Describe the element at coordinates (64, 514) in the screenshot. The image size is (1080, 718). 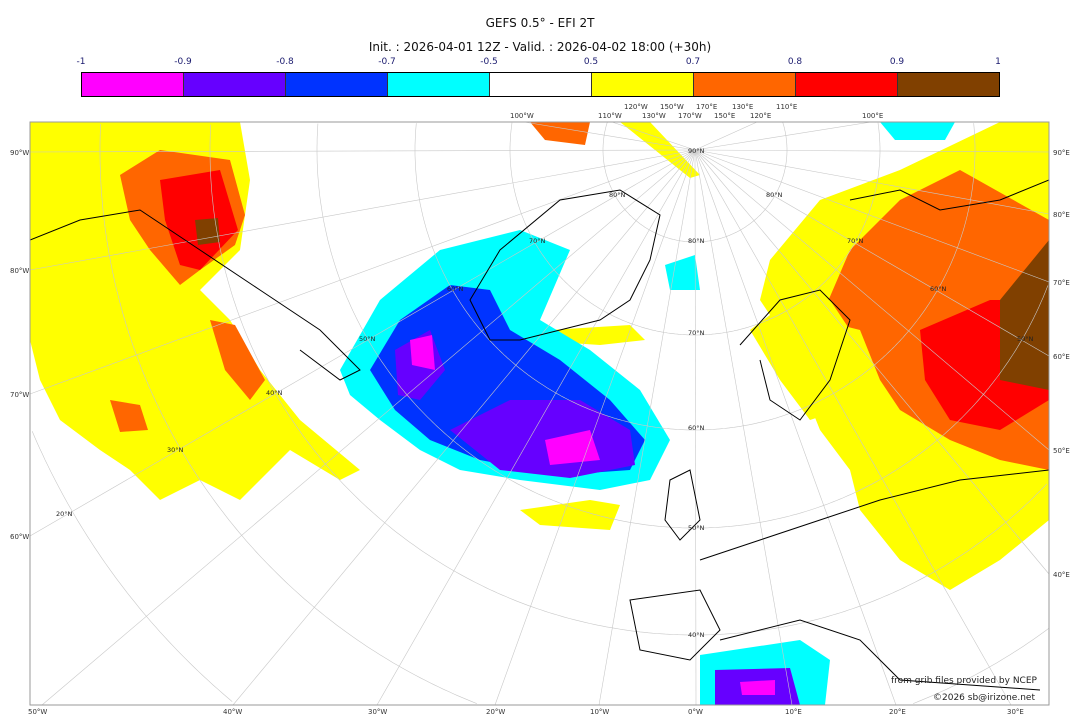
I see `lat-label: 20°N` at that location.